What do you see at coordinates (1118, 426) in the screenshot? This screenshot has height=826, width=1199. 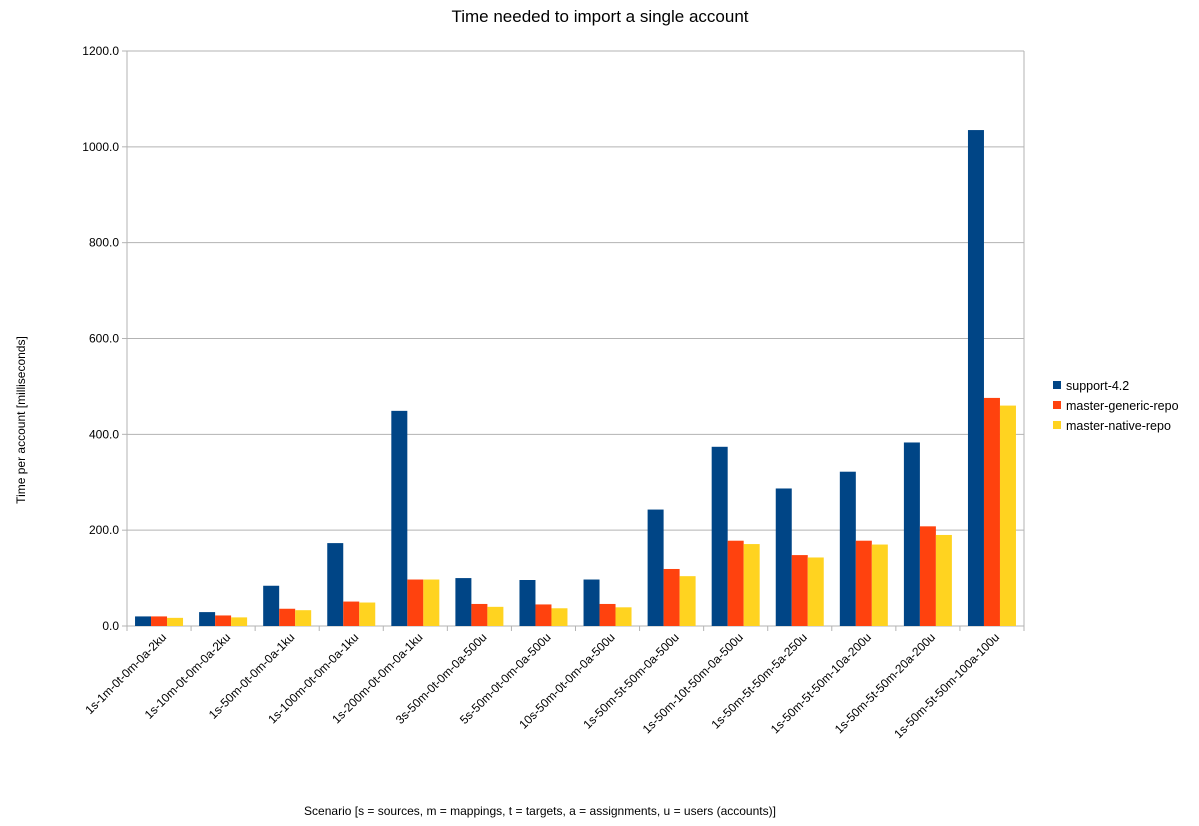 I see `legend-label: master-native-repo` at bounding box center [1118, 426].